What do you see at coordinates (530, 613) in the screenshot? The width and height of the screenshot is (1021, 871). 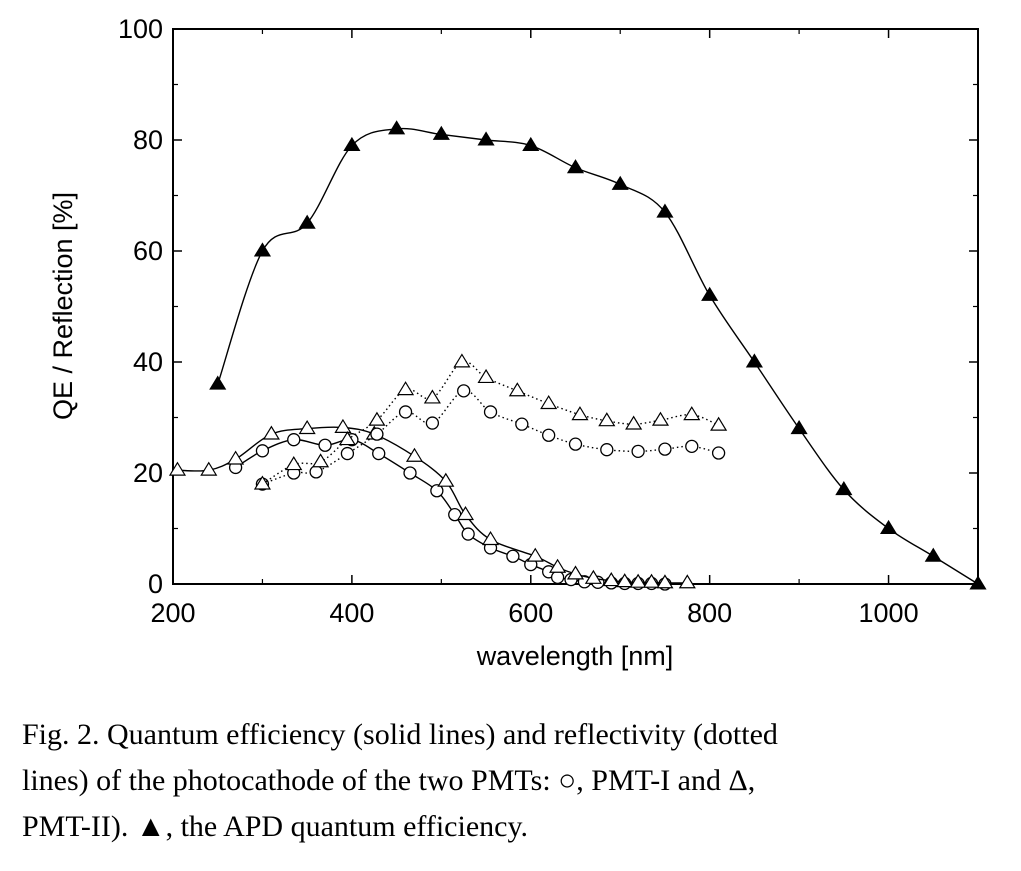 I see `x-tick-label: 600` at bounding box center [530, 613].